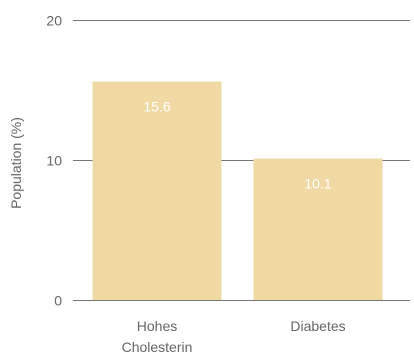  What do you see at coordinates (317, 326) in the screenshot?
I see `x-category-label: Diabetes` at bounding box center [317, 326].